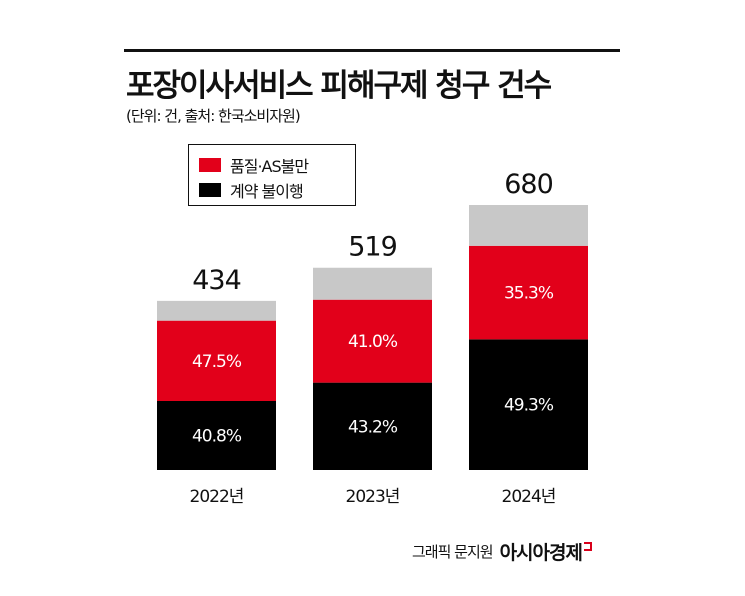 The width and height of the screenshot is (745, 596). I want to click on x-tick-label: 2022년, so click(217, 497).